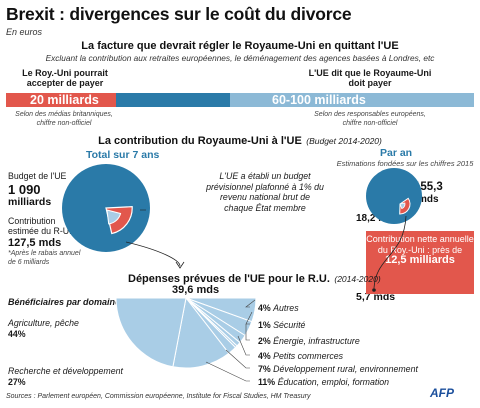 This screenshot has height=408, width=480. I want to click on budget-label: Budget de l'UE, so click(37, 176).